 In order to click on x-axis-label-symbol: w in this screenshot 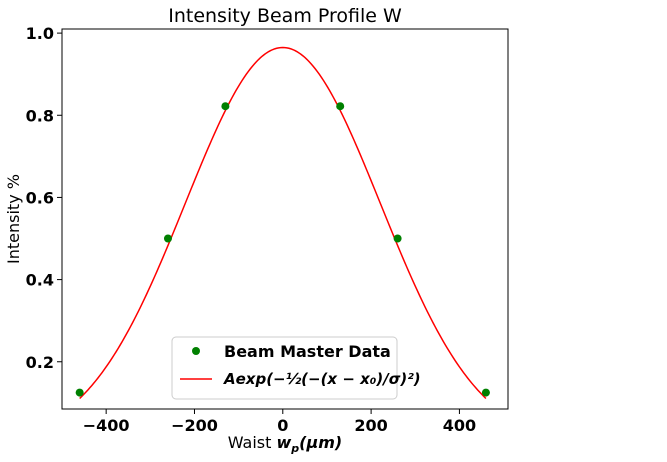, I will do `click(284, 442)`.